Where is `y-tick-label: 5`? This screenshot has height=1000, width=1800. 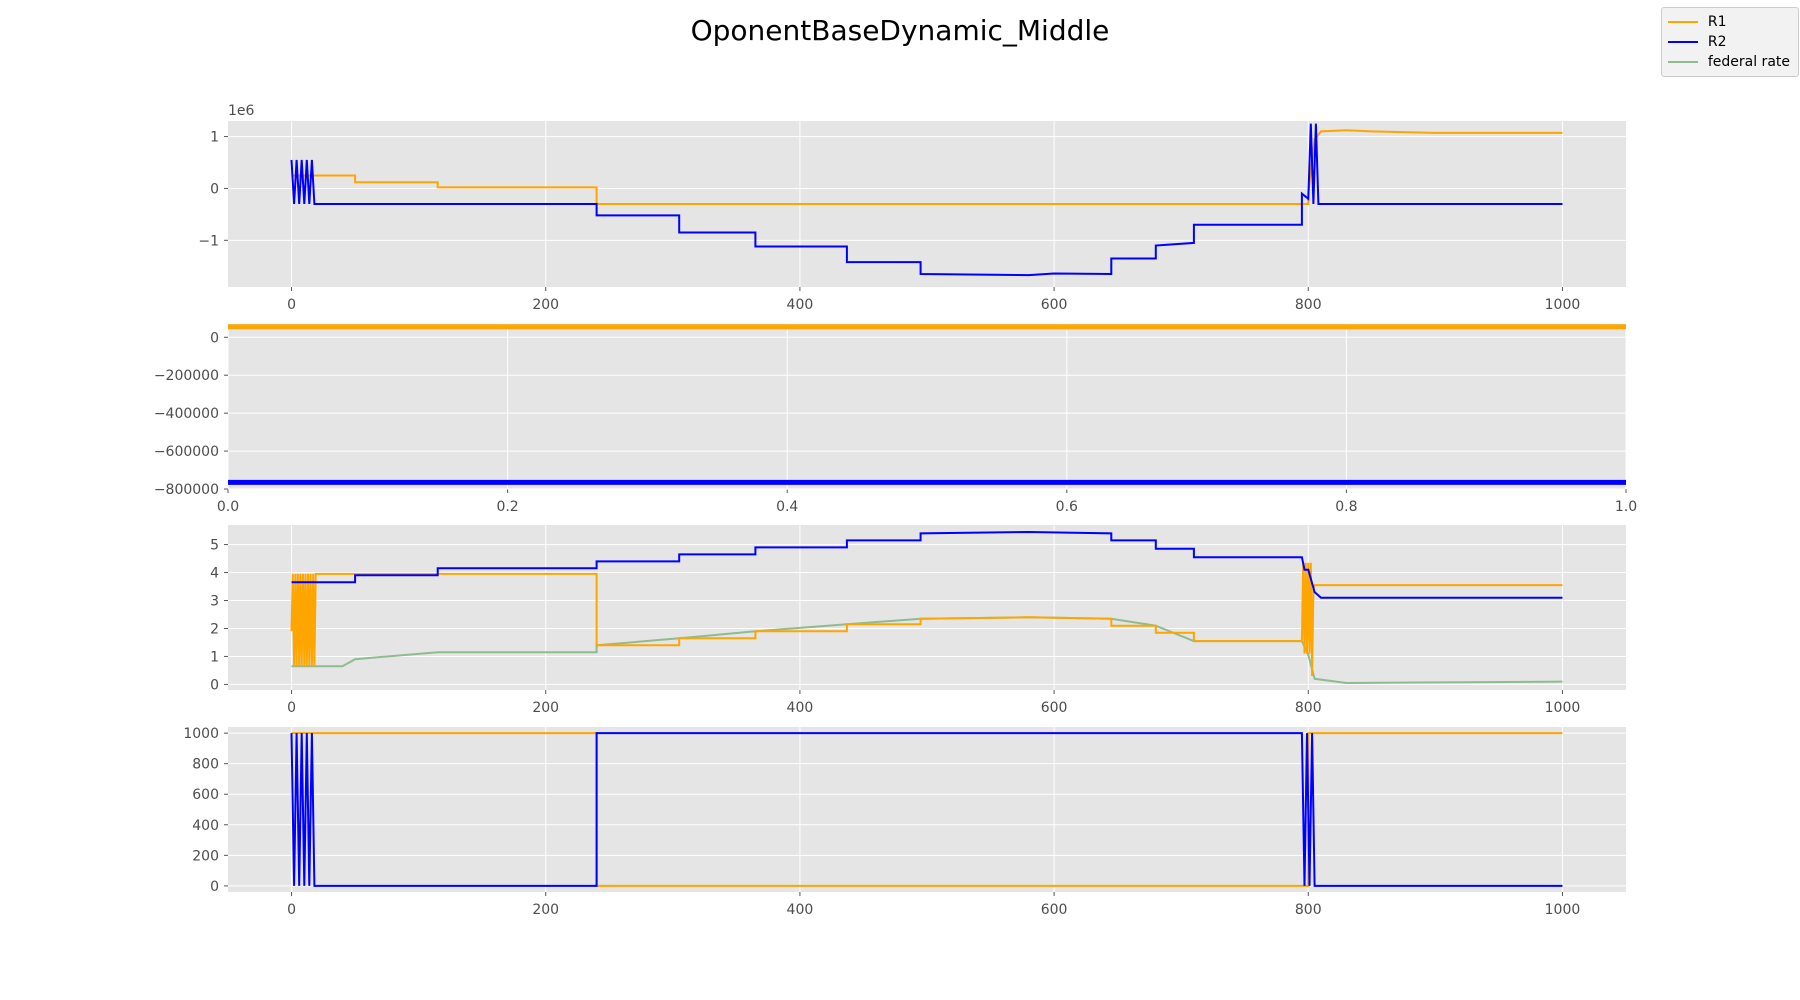 y-tick-label: 5 is located at coordinates (214, 546).